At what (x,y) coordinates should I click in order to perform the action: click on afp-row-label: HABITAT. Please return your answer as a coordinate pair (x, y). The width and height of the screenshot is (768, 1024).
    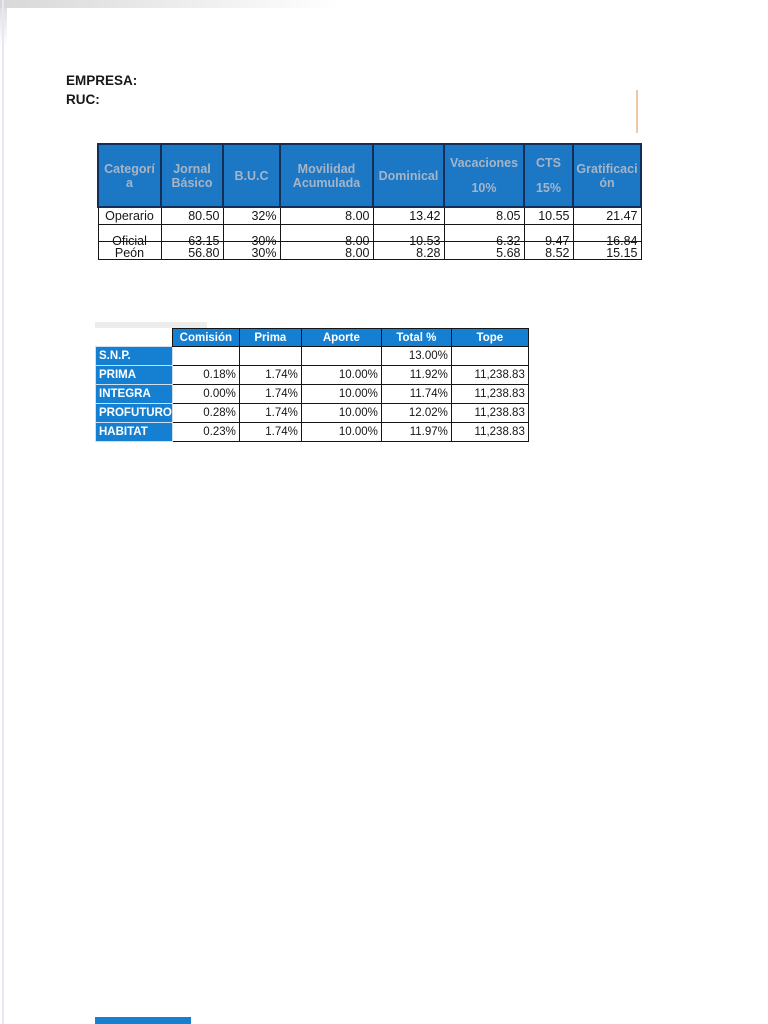
    Looking at the image, I should click on (134, 432).